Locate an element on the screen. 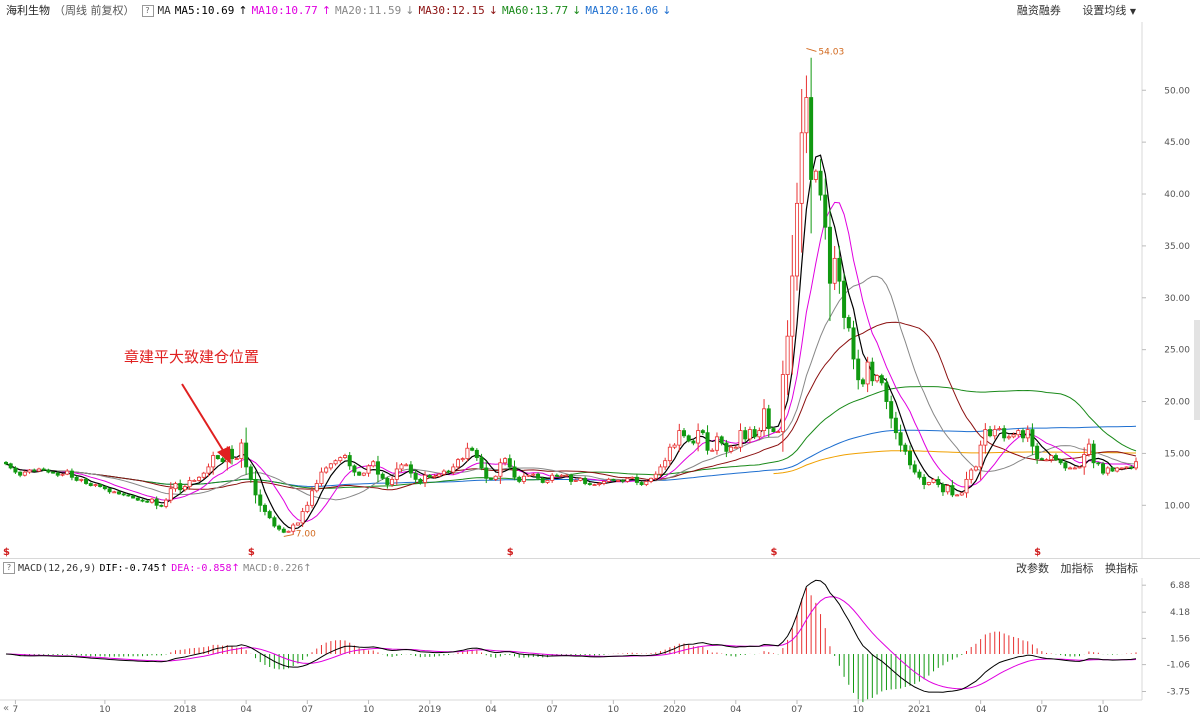 The height and width of the screenshot is (719, 1200). margin-trading-button: 融资融券 is located at coordinates (1038, 10).